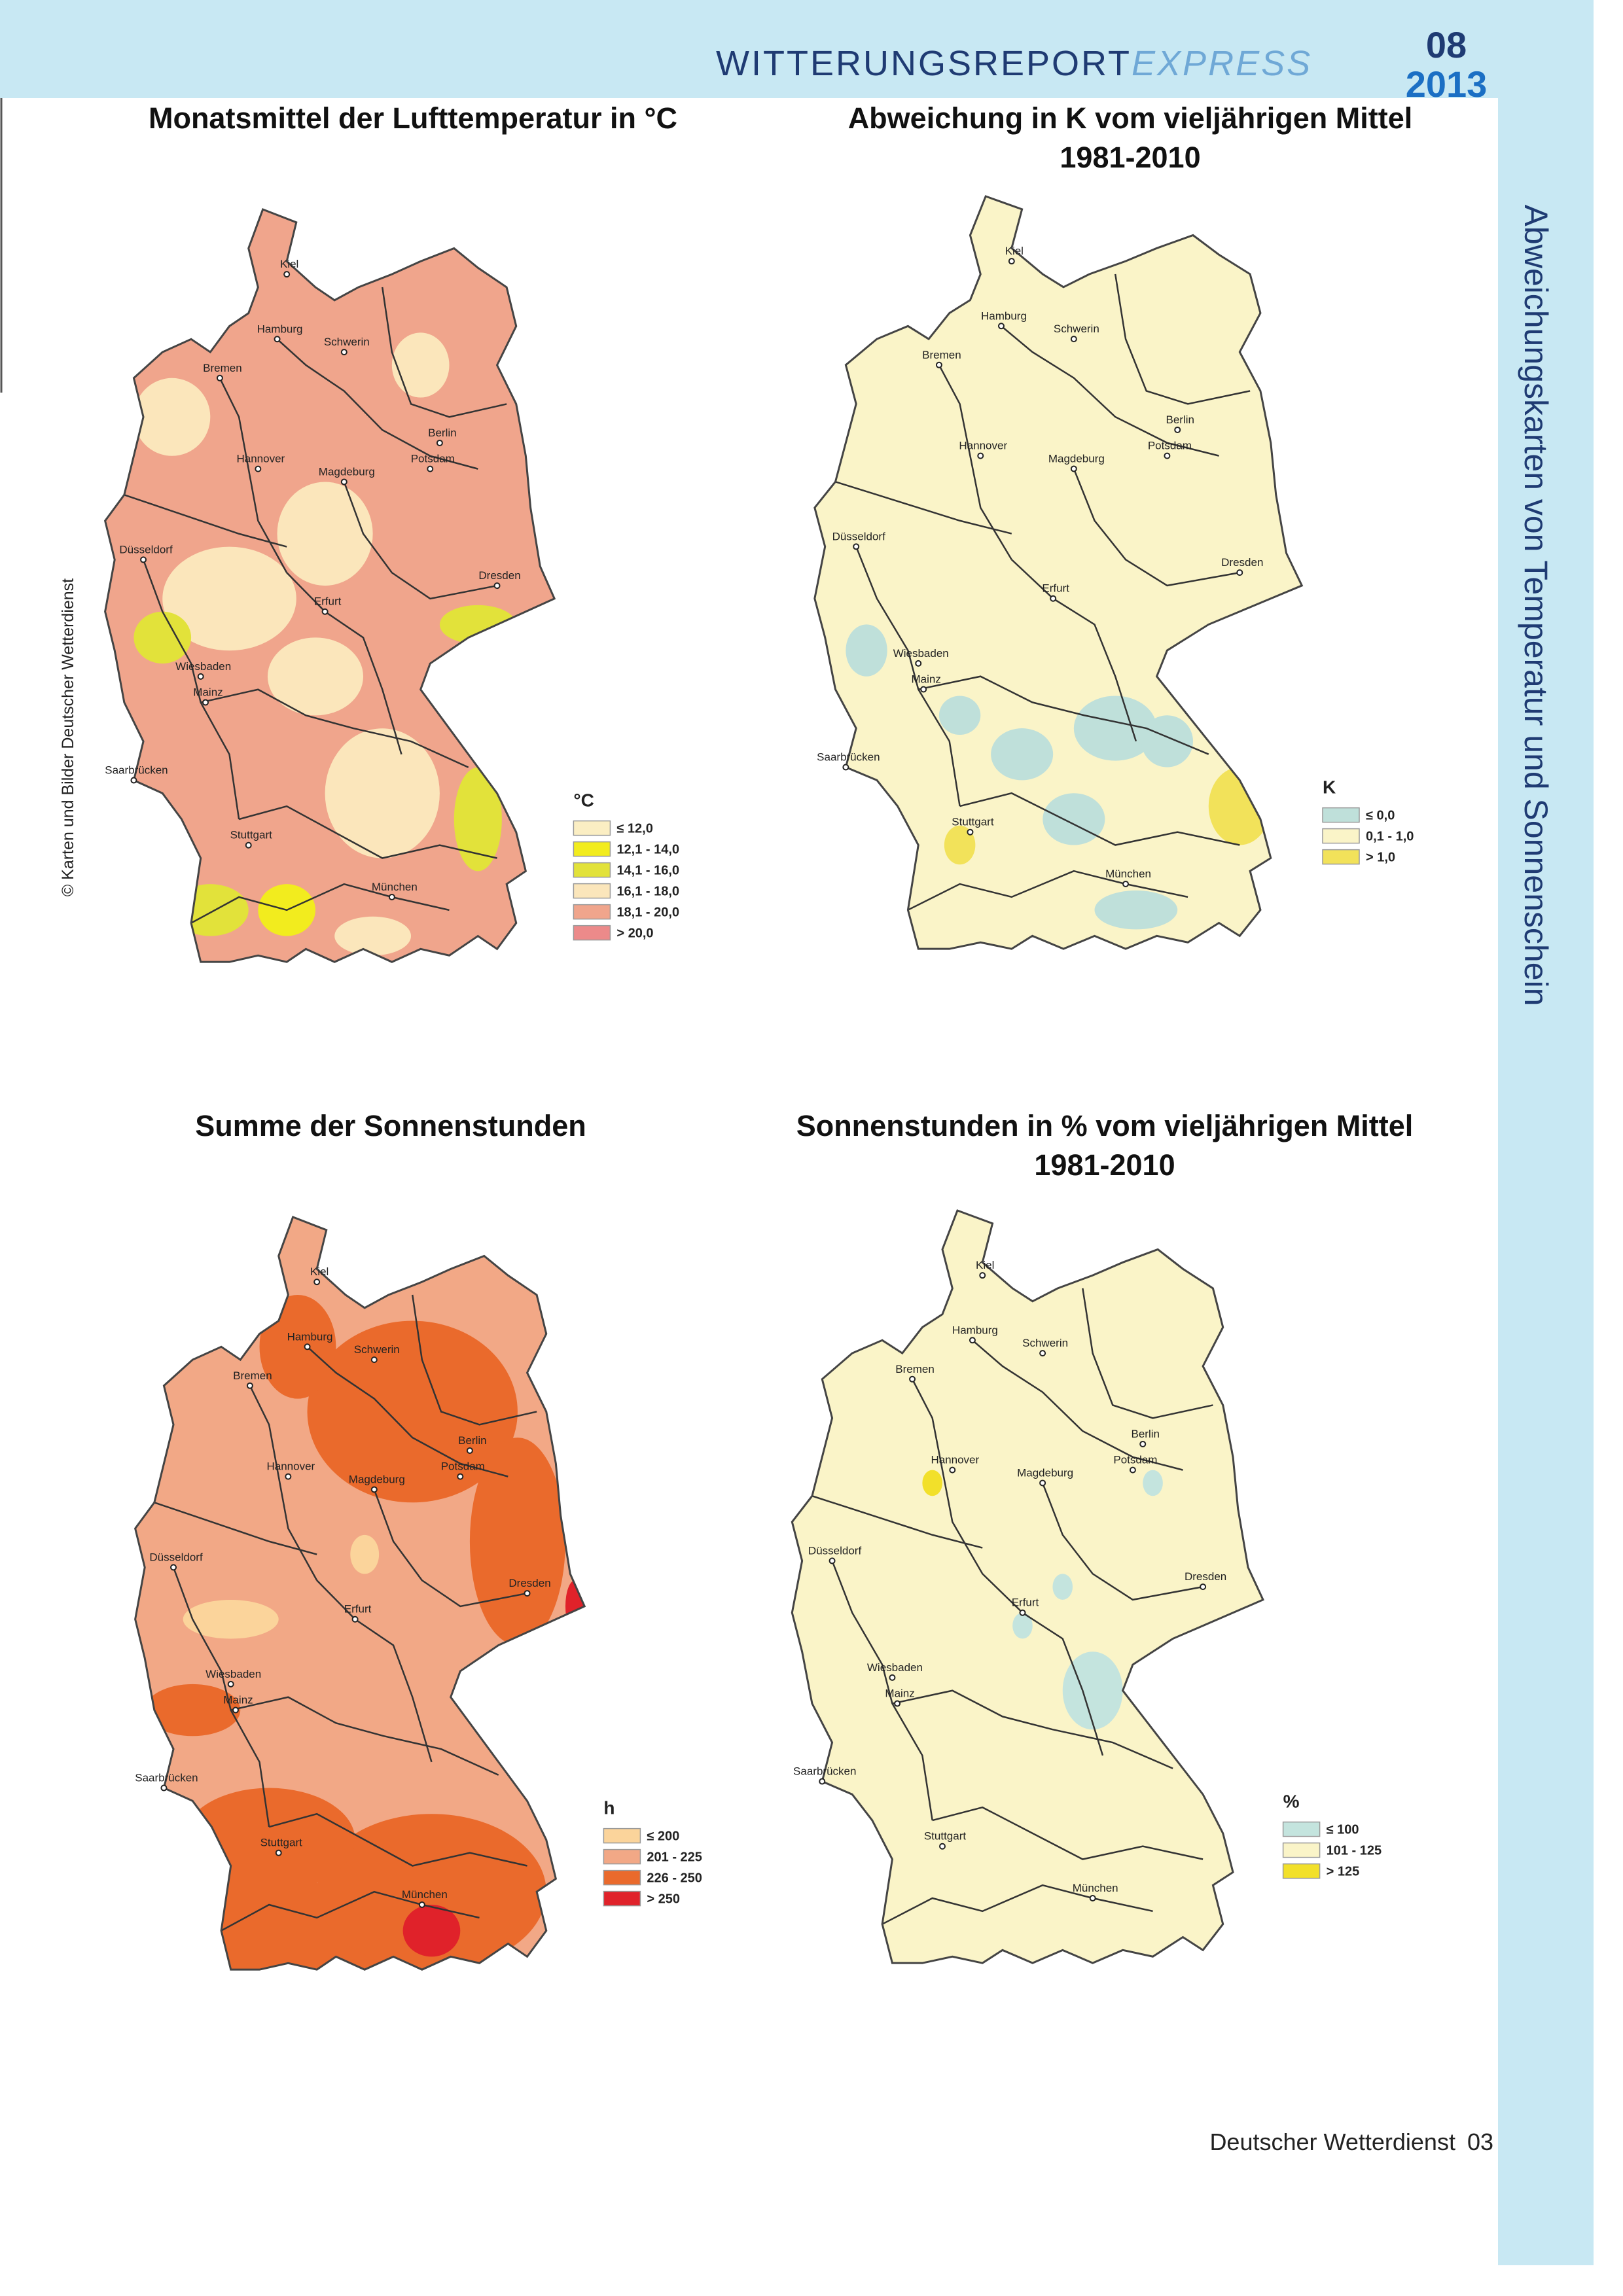 The height and width of the screenshot is (2296, 1623). I want to click on header-report-text: WITTERUNGSREPORT, so click(924, 63).